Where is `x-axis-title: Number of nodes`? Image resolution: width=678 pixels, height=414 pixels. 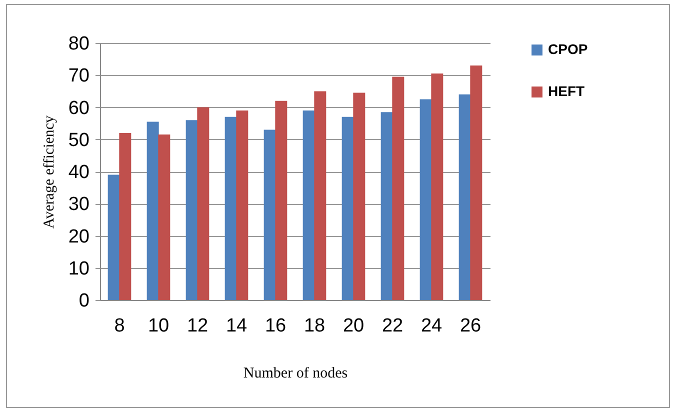 x-axis-title: Number of nodes is located at coordinates (295, 374).